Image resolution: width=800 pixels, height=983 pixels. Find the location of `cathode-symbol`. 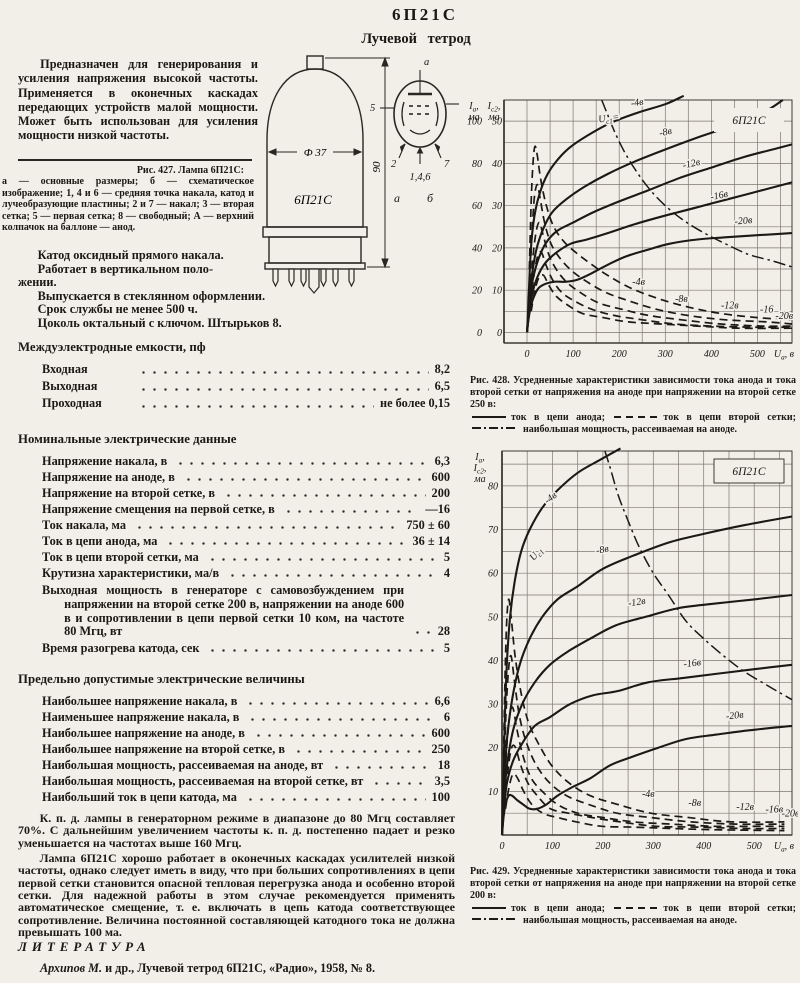

cathode-symbol is located at coordinates (420, 132).